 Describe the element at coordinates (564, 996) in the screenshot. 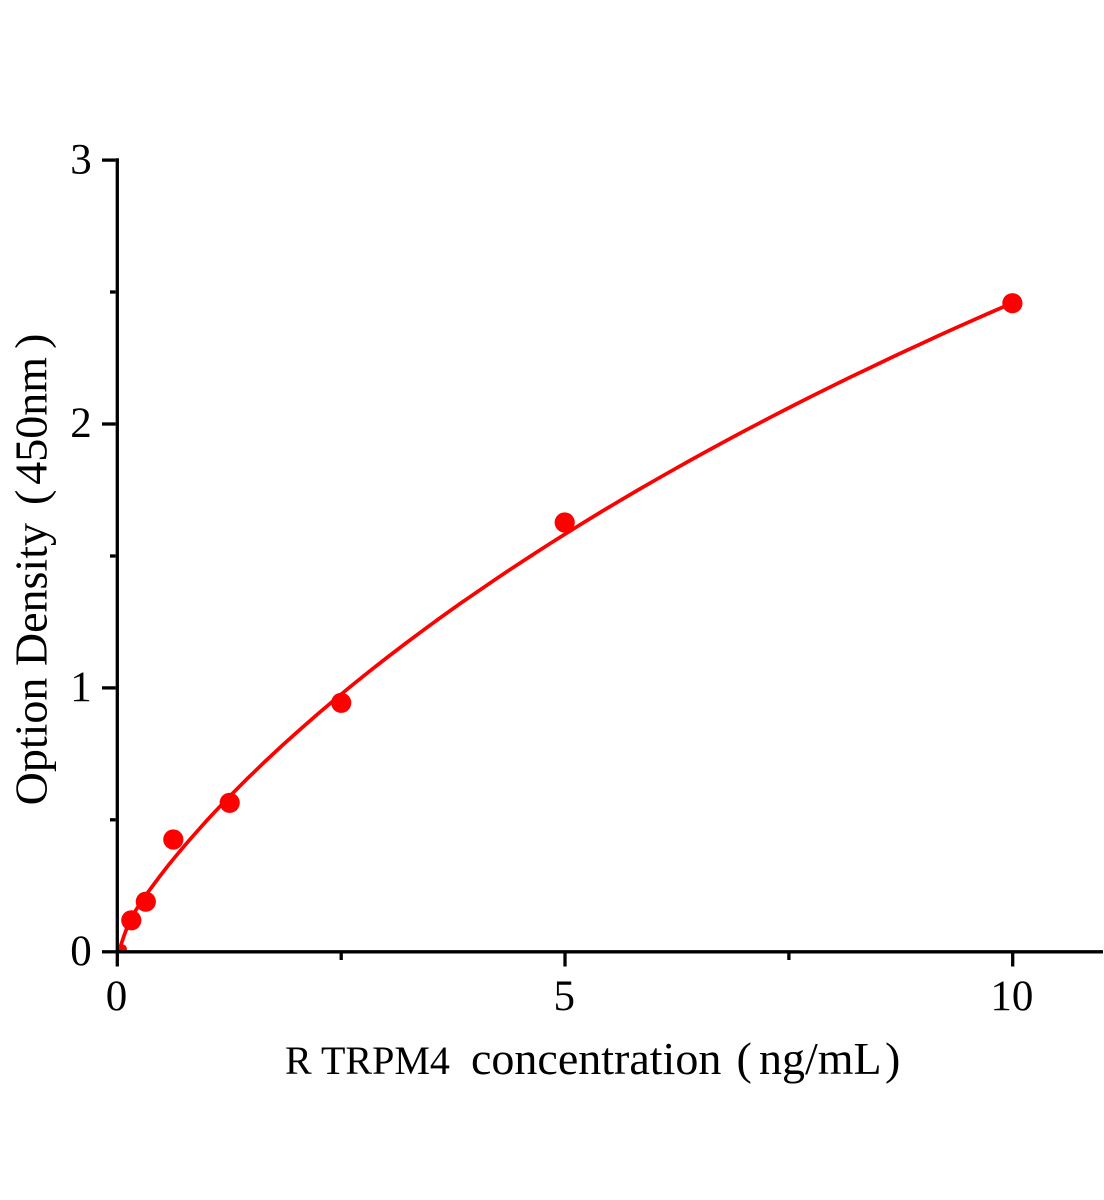

I see `svg-text: 5` at that location.